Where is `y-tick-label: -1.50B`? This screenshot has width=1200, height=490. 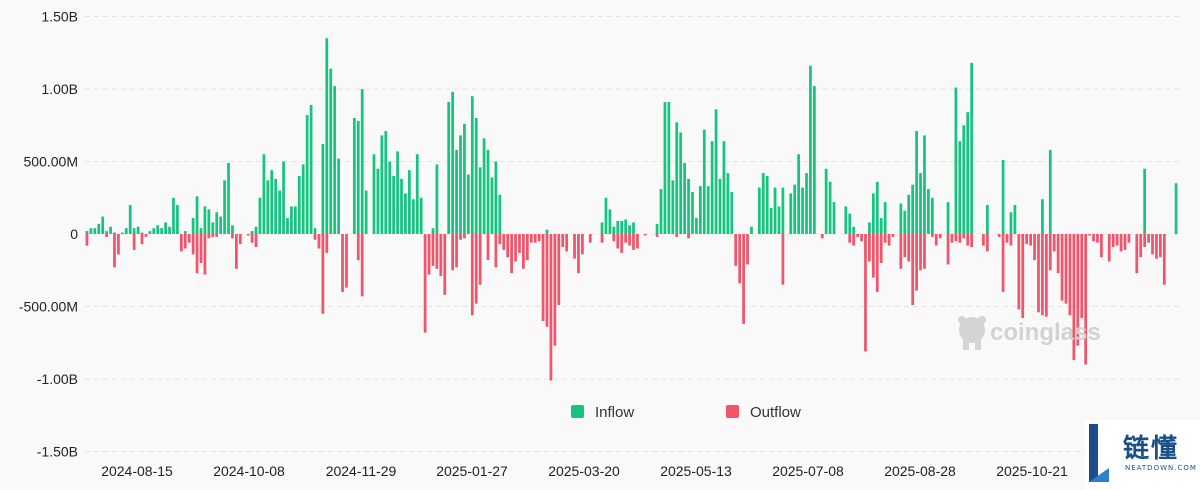 y-tick-label: -1.50B is located at coordinates (57, 452).